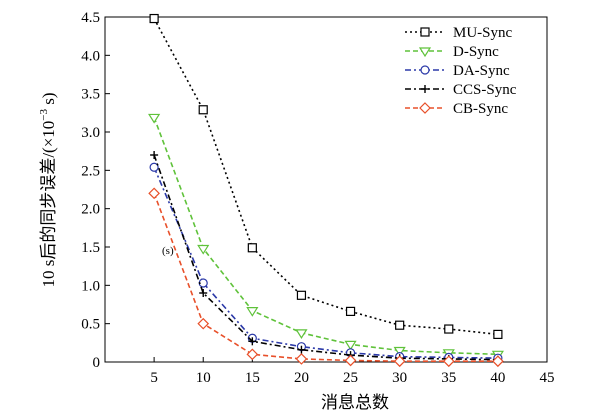  I want to click on y-tick-label: 0.5, so click(90, 325).